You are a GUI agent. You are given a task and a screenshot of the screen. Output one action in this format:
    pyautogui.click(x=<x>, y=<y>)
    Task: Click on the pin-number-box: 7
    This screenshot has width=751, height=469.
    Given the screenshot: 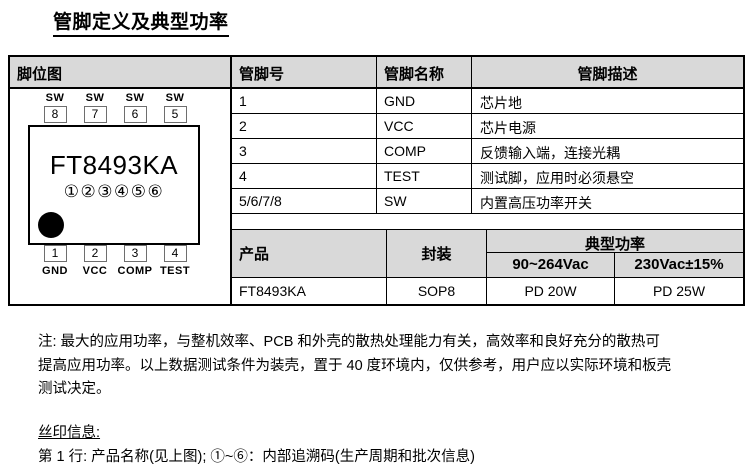 What is the action you would take?
    pyautogui.click(x=95, y=114)
    